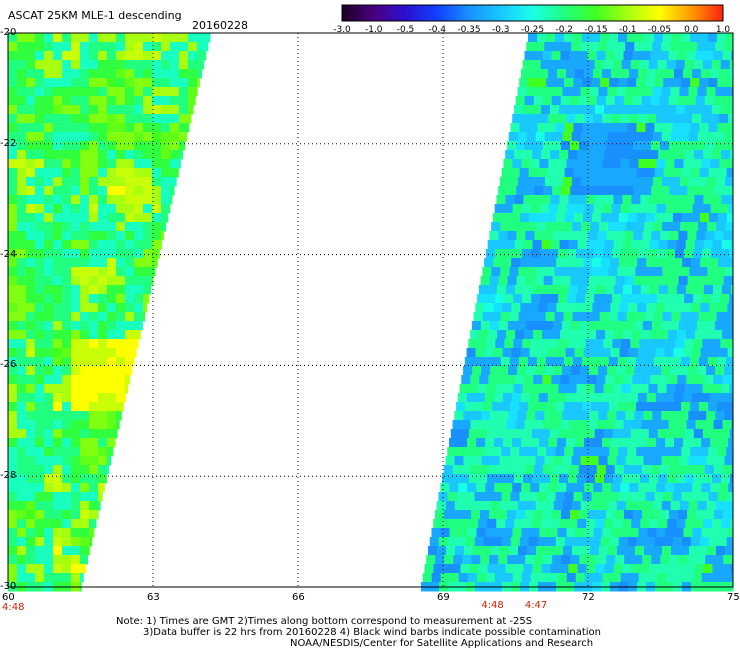  Describe the element at coordinates (437, 30) in the screenshot. I see `colorbar-label: -0.4` at that location.